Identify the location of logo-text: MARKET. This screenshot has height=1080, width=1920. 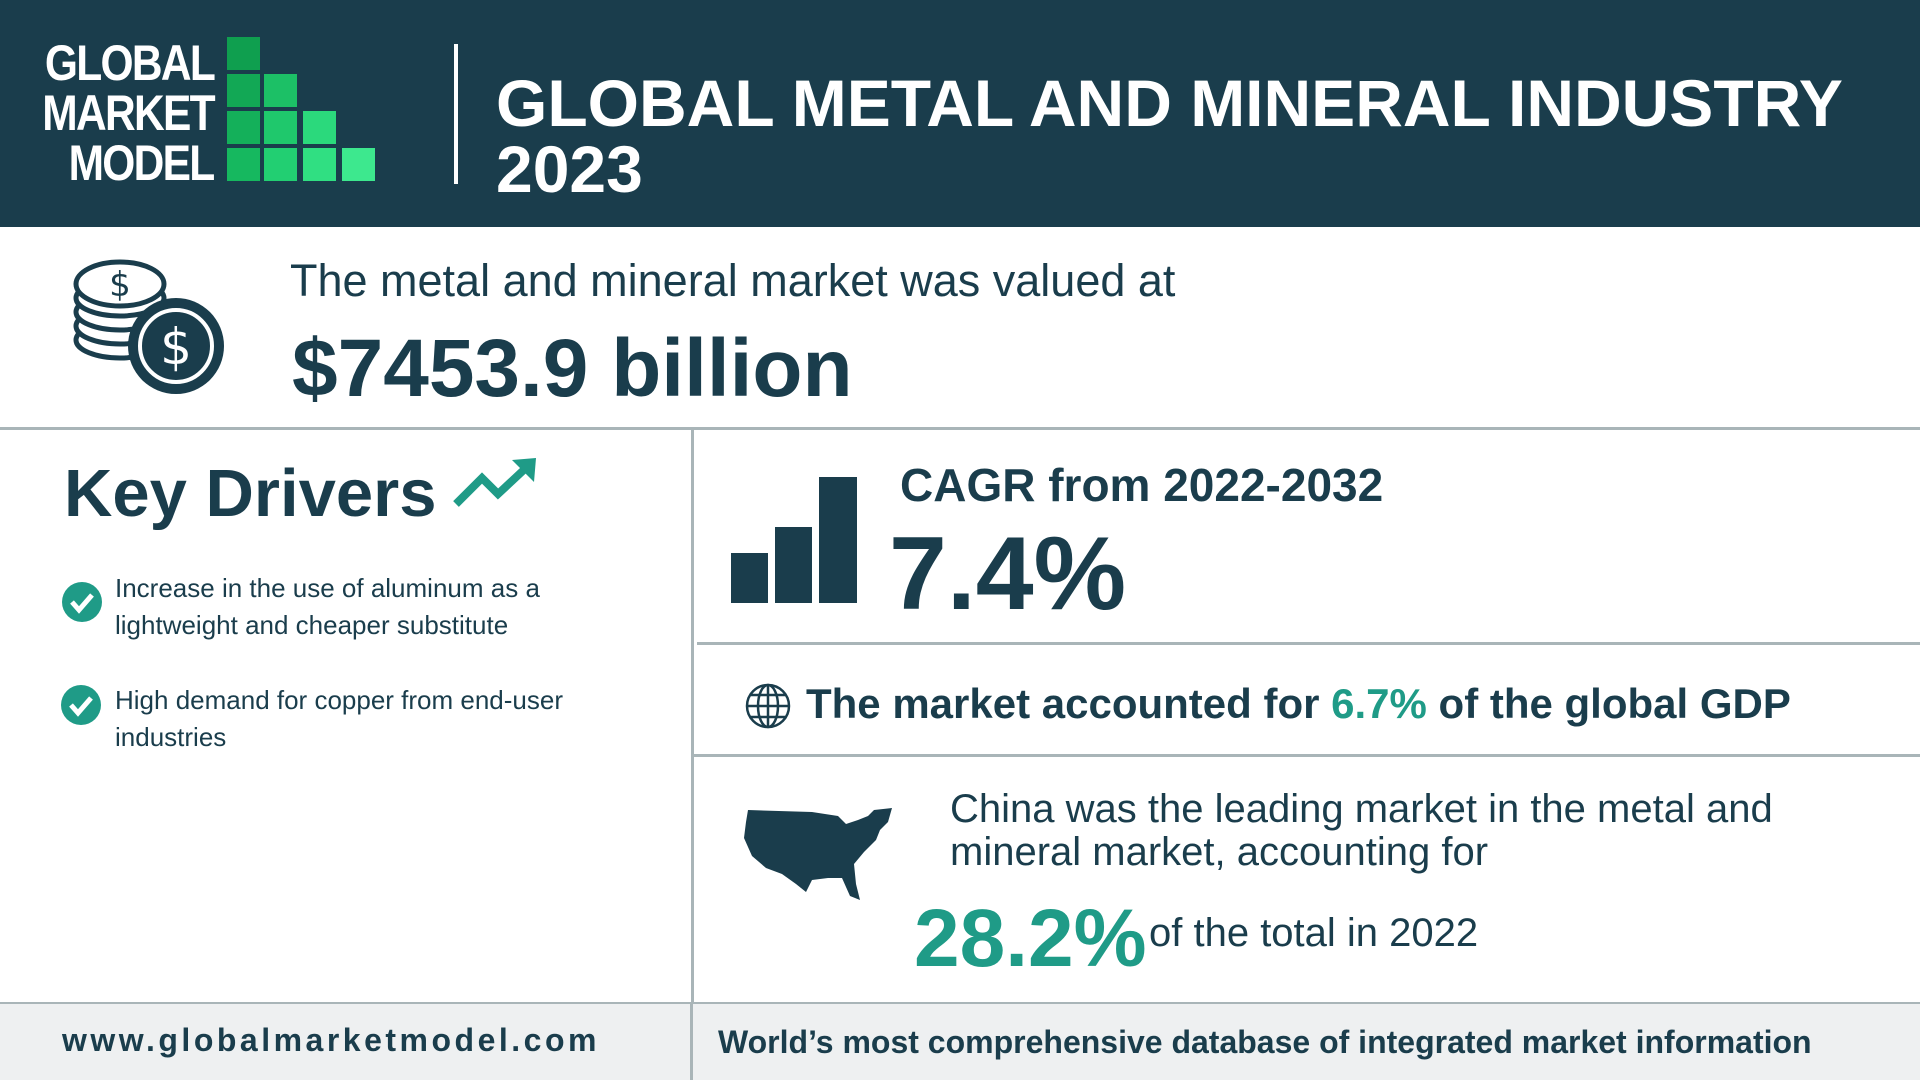
(128, 113).